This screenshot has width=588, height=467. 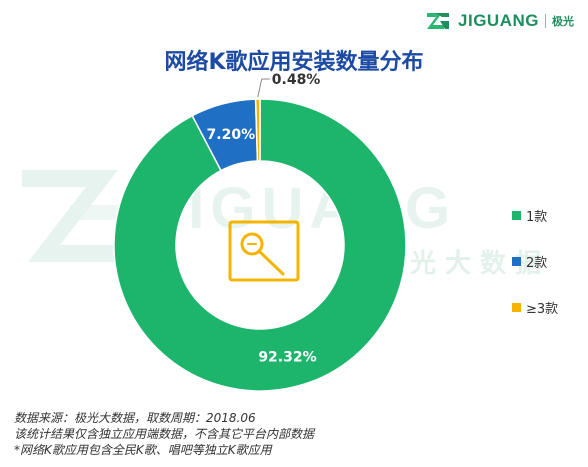 What do you see at coordinates (545, 21) in the screenshot?
I see `brand-divider` at bounding box center [545, 21].